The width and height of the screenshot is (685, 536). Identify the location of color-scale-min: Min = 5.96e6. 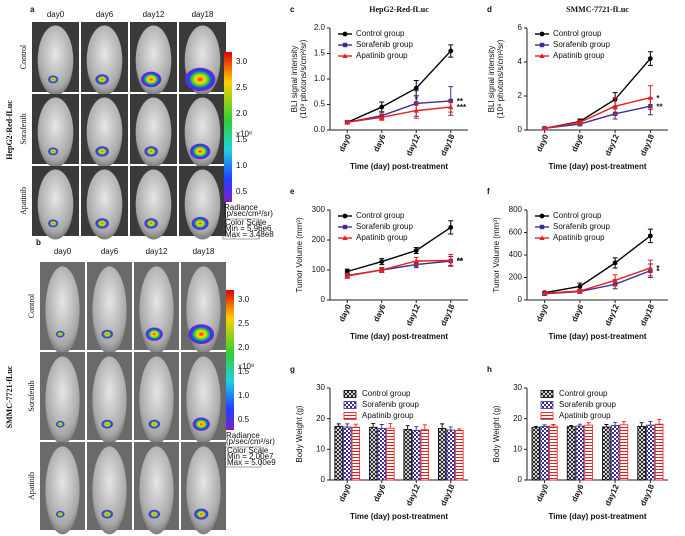
(248, 228).